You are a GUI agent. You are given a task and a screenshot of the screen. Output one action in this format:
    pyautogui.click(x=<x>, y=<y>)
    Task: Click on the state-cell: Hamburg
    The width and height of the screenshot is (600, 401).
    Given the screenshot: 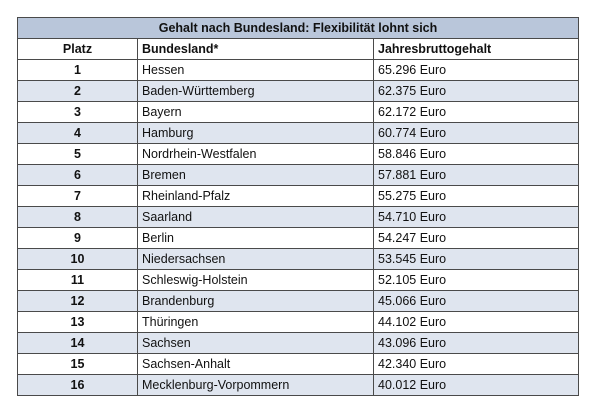 What is the action you would take?
    pyautogui.click(x=255, y=133)
    